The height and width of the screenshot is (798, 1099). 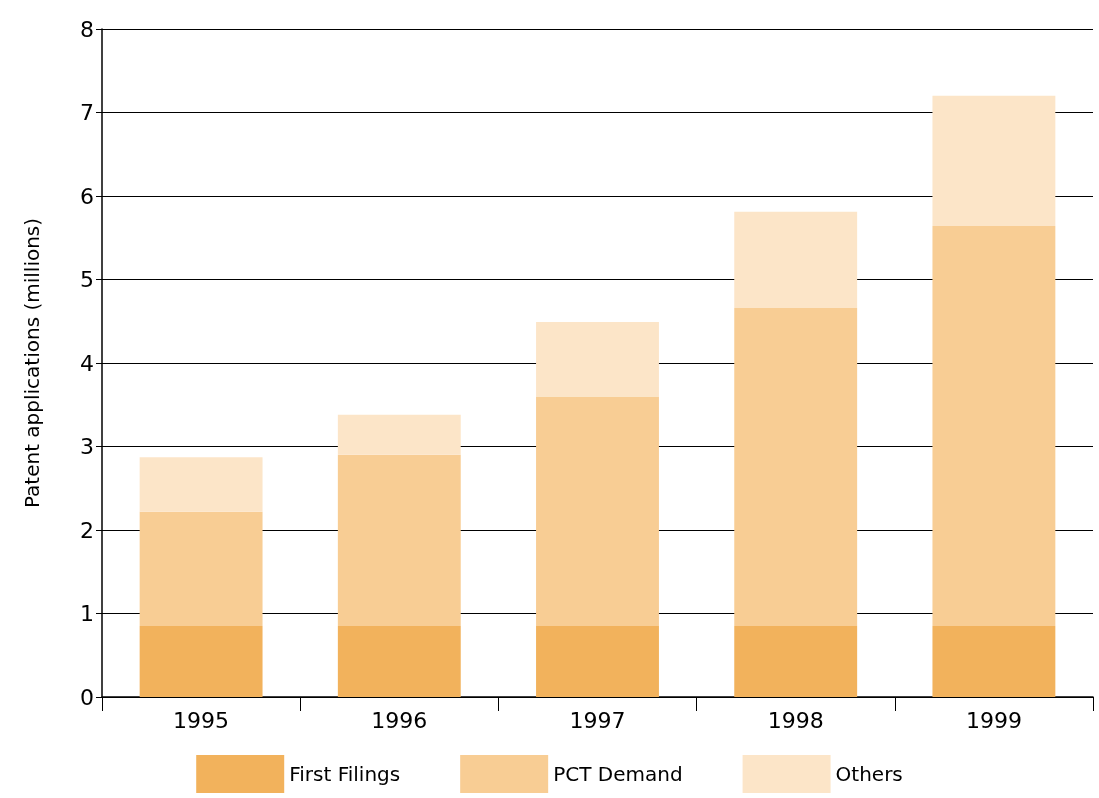 What do you see at coordinates (87, 697) in the screenshot?
I see `y-tick-label: 0` at bounding box center [87, 697].